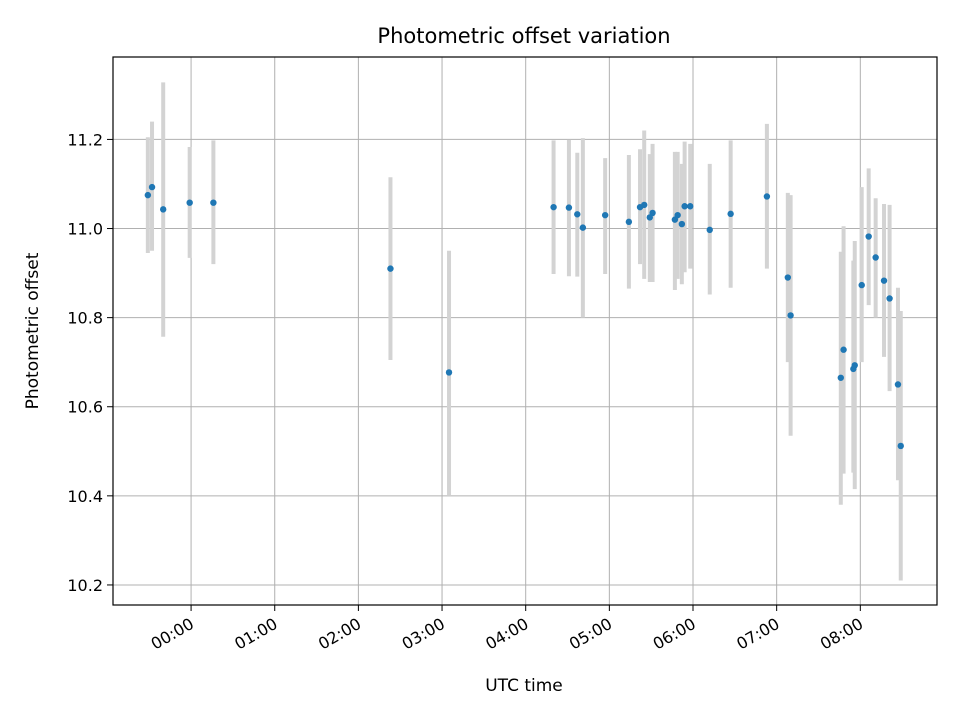  Describe the element at coordinates (85, 585) in the screenshot. I see `y-tick-label: 10.2` at that location.